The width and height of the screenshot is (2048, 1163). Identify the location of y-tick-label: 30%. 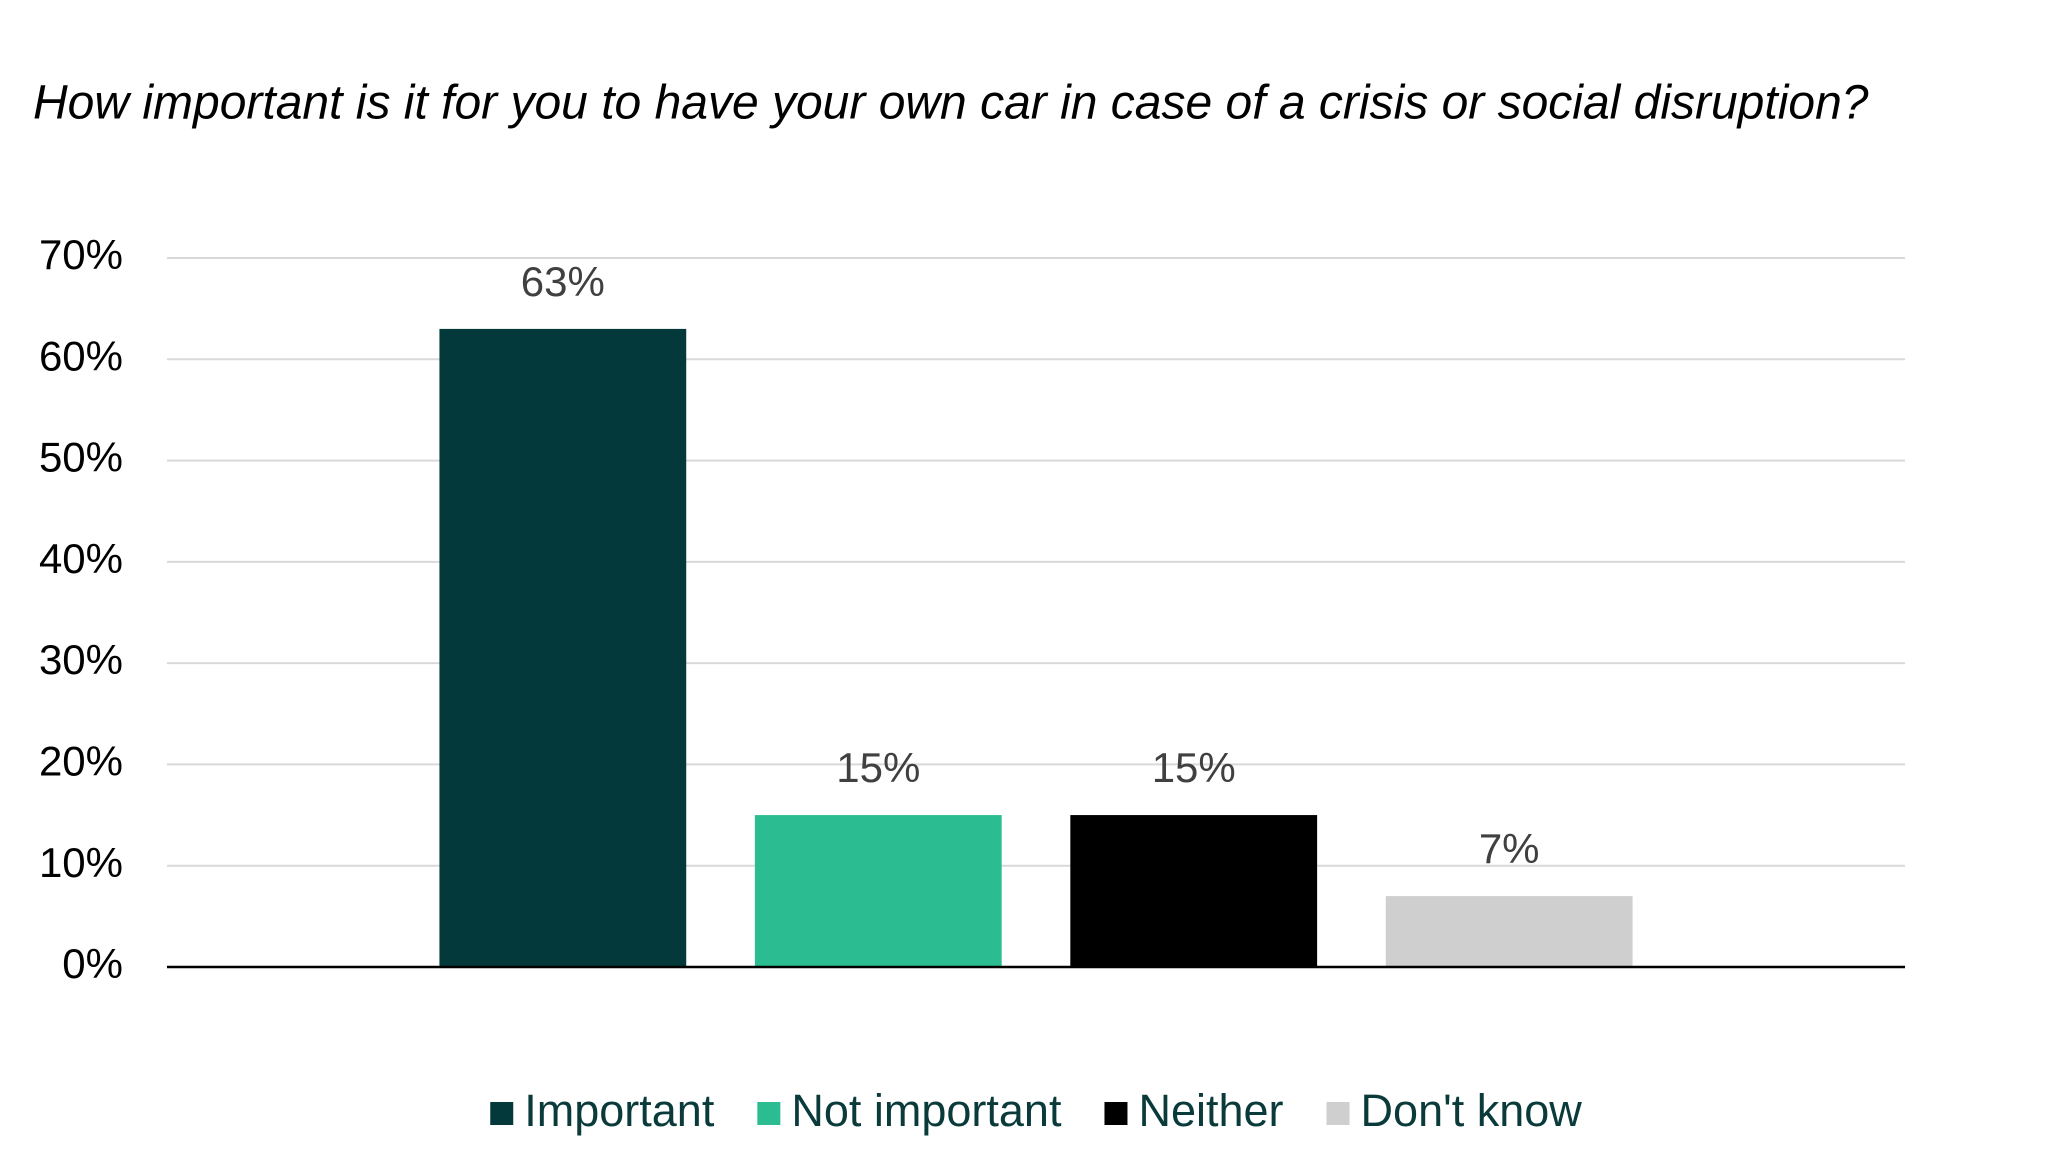
(81, 659).